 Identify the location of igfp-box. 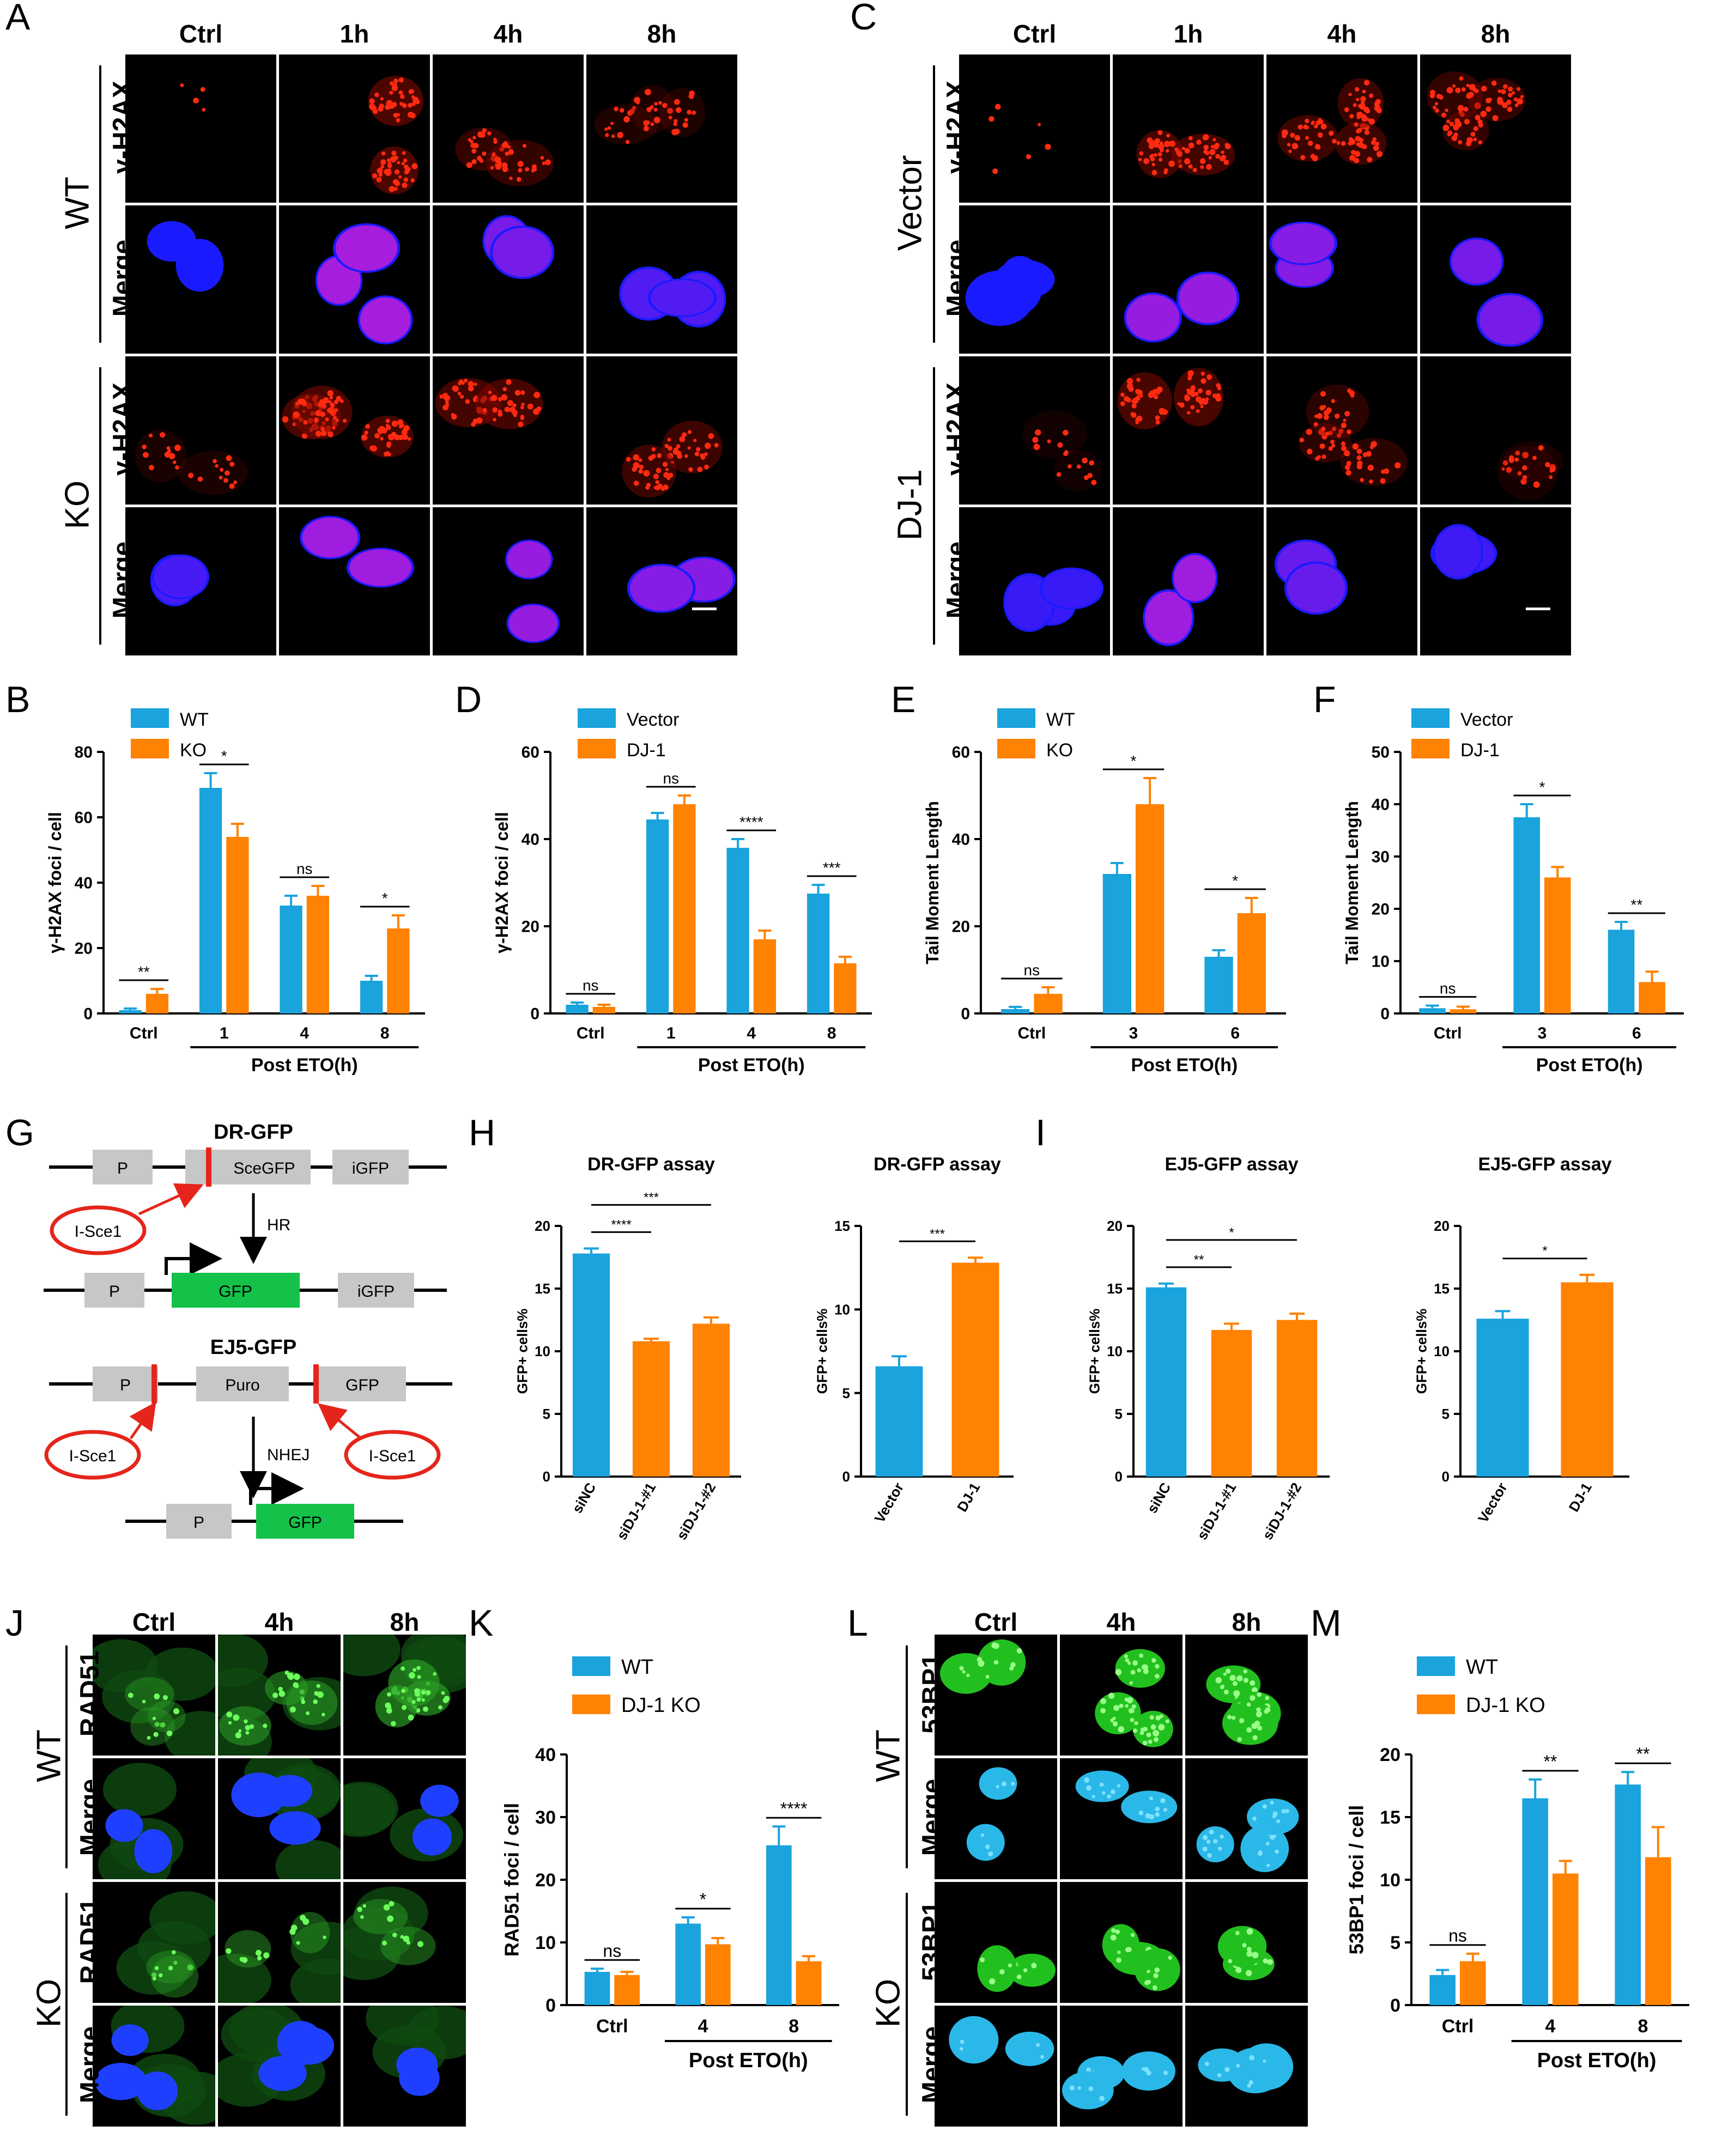
(370, 1167).